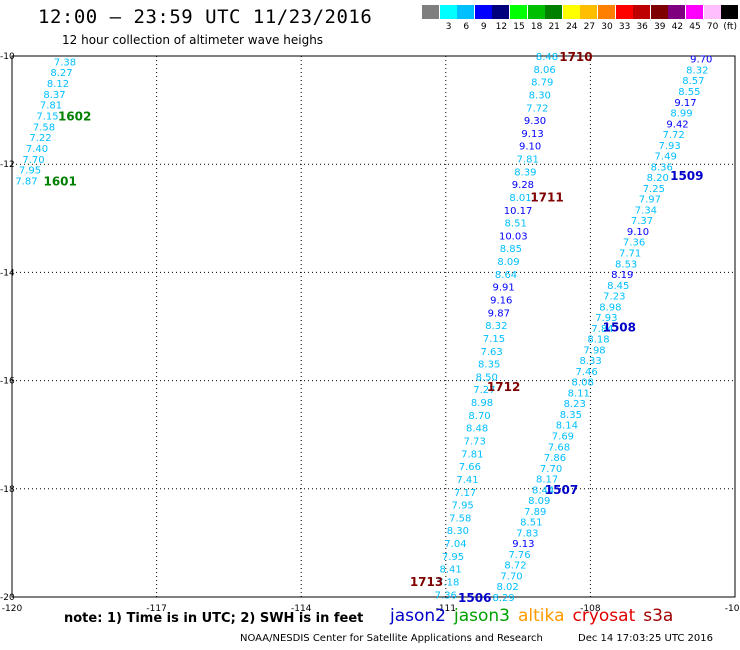 This screenshot has height=650, width=740. Describe the element at coordinates (543, 490) in the screenshot. I see `swh-value-label: 8.44` at that location.